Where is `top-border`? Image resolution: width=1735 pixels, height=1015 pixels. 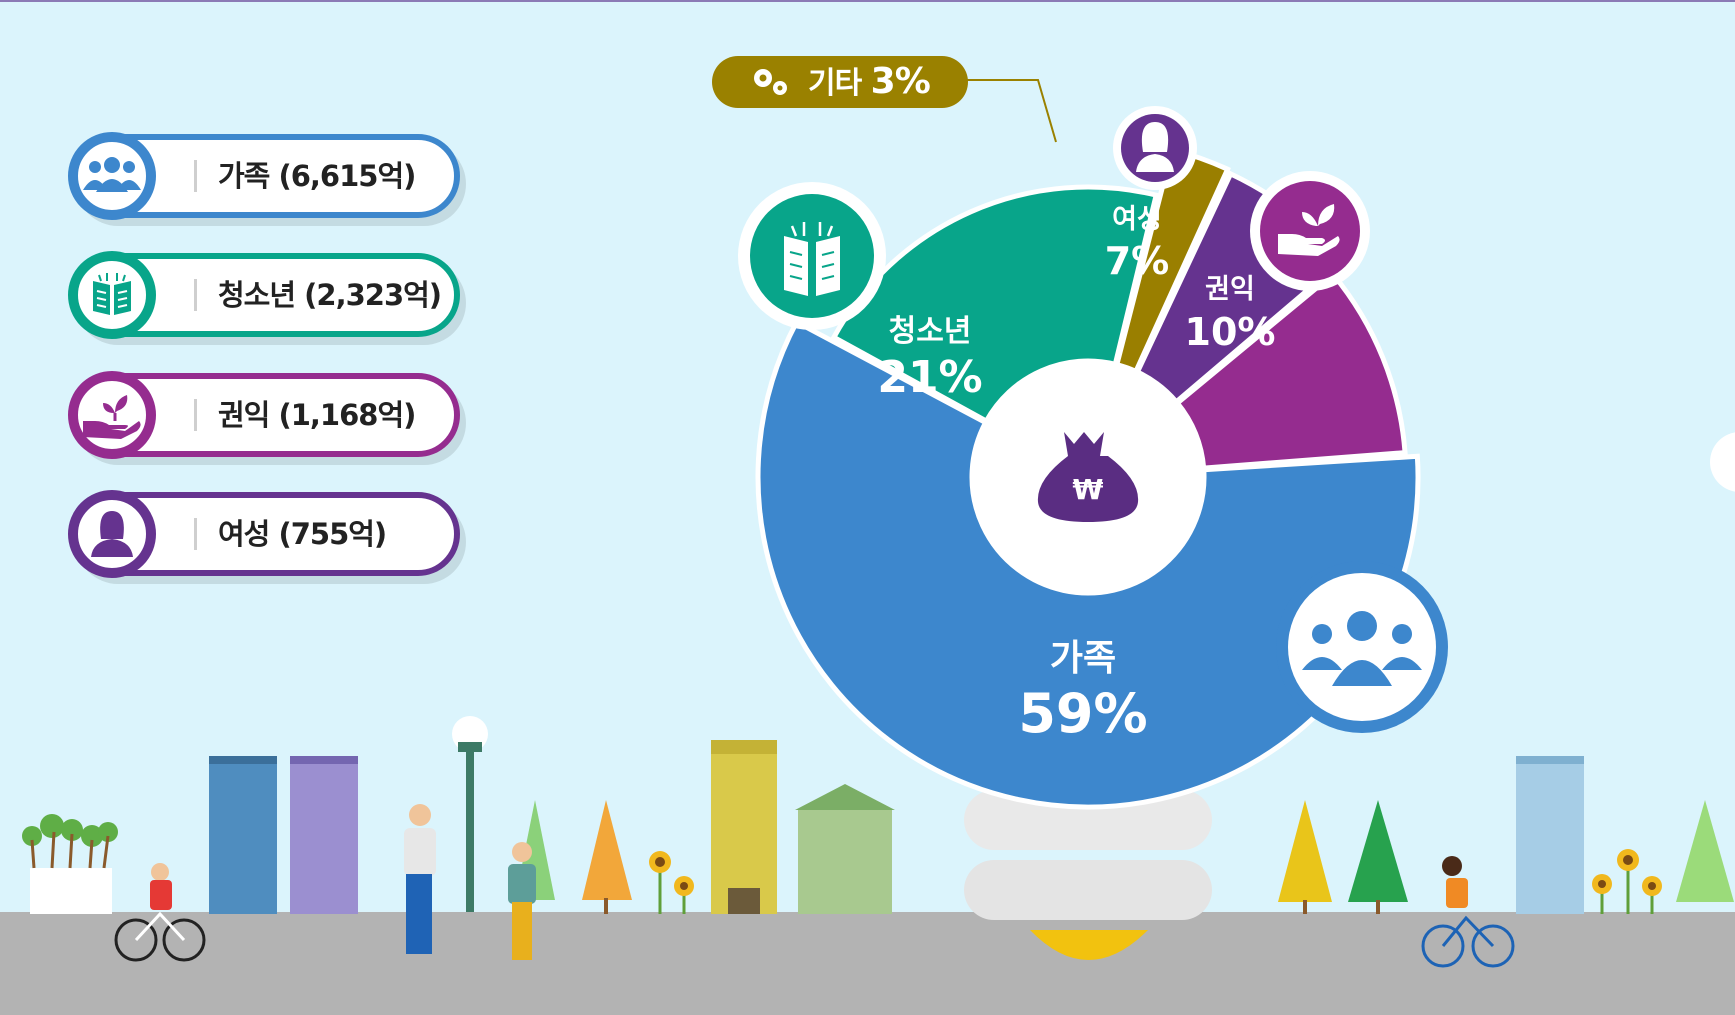
top-border is located at coordinates (867, 1).